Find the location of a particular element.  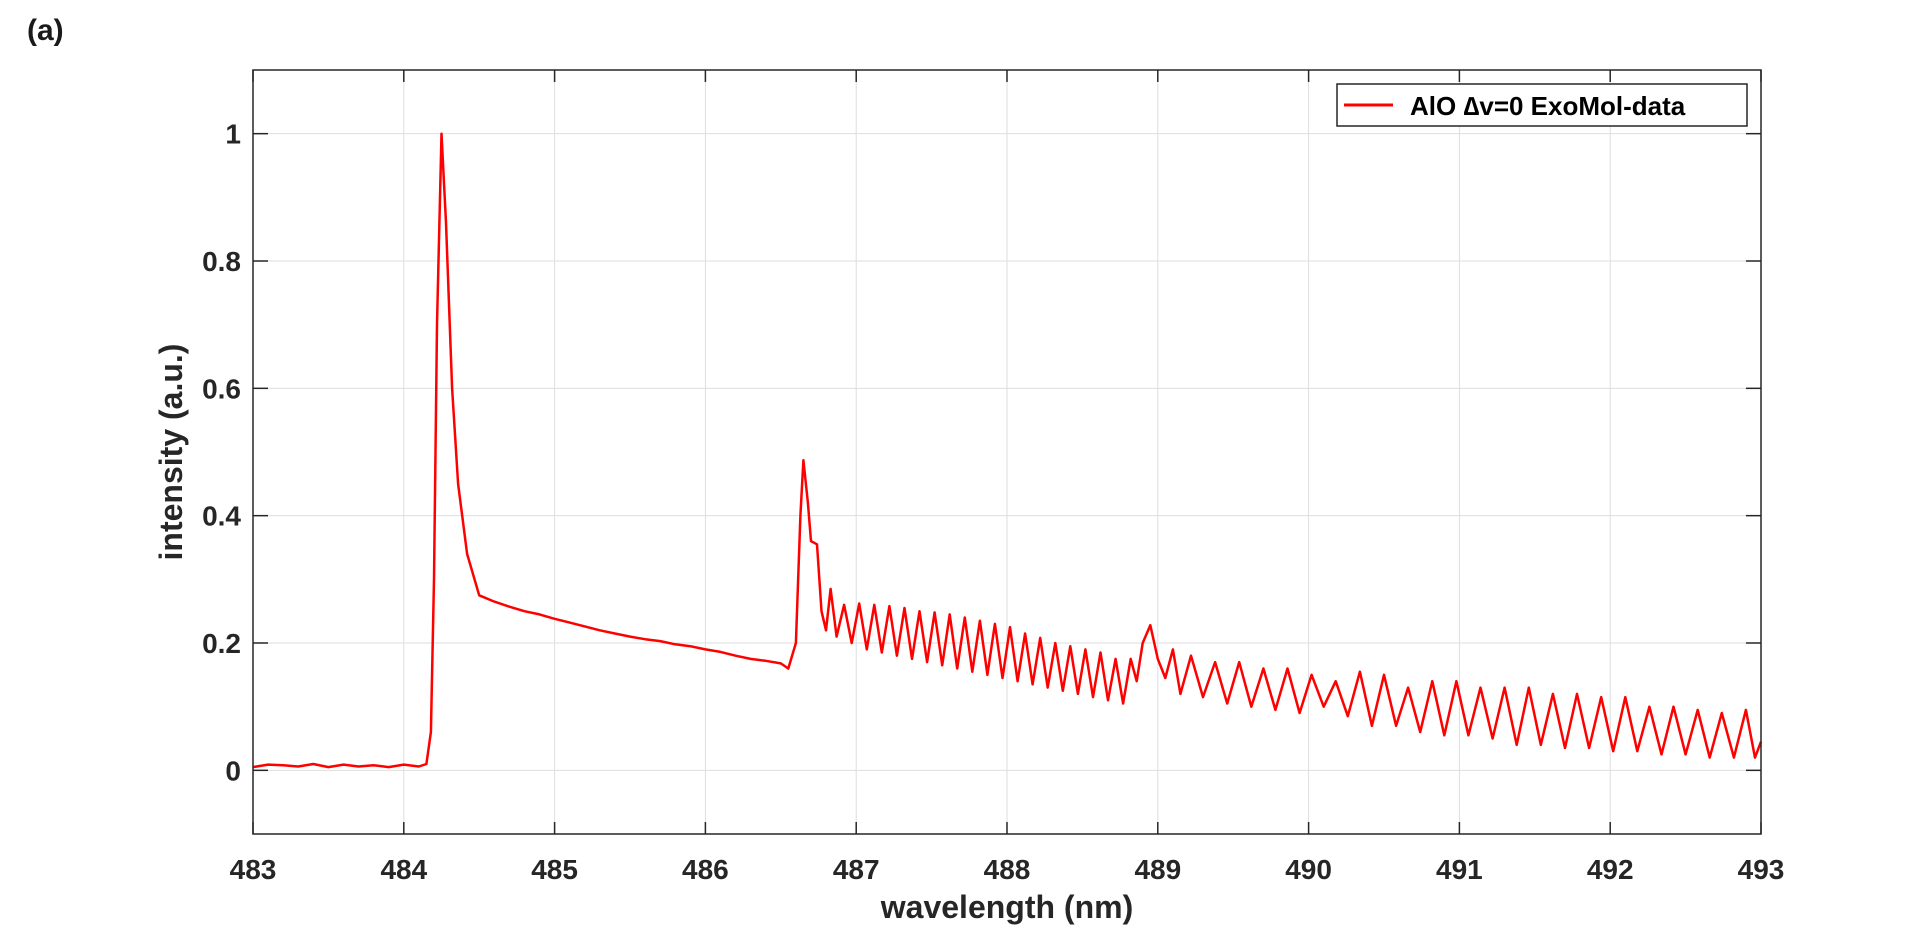

legend-entry-label: AlO ∆v=0 ExoMol-data is located at coordinates (1548, 106).